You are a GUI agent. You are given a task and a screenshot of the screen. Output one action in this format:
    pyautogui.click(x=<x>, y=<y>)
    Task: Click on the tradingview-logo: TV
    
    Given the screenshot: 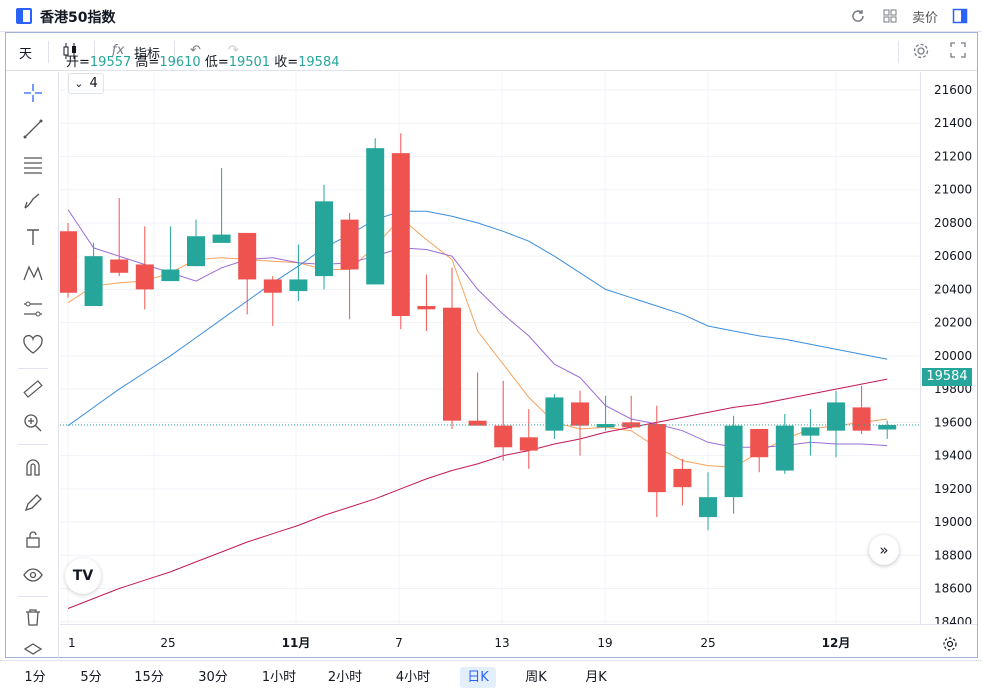 What is the action you would take?
    pyautogui.click(x=83, y=576)
    